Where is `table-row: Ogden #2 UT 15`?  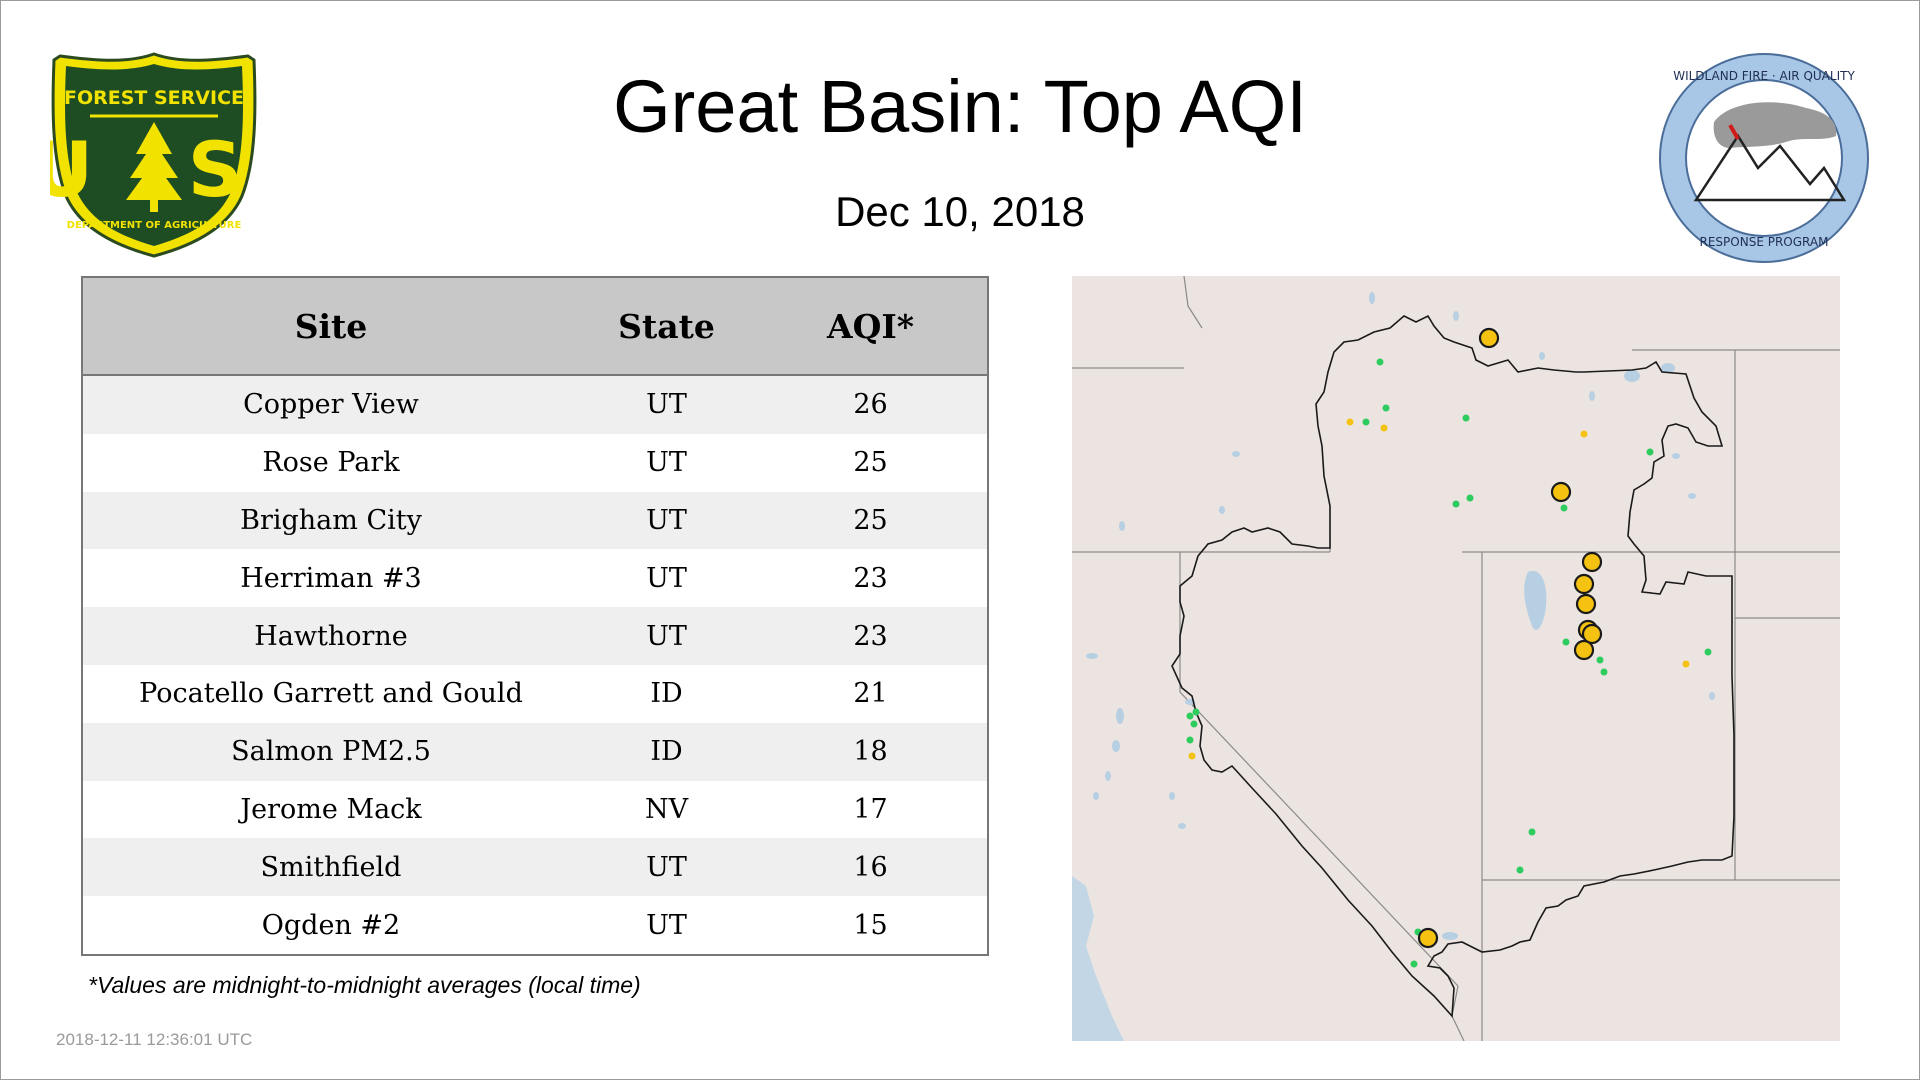
table-row: Ogden #2 UT 15 is located at coordinates (535, 925).